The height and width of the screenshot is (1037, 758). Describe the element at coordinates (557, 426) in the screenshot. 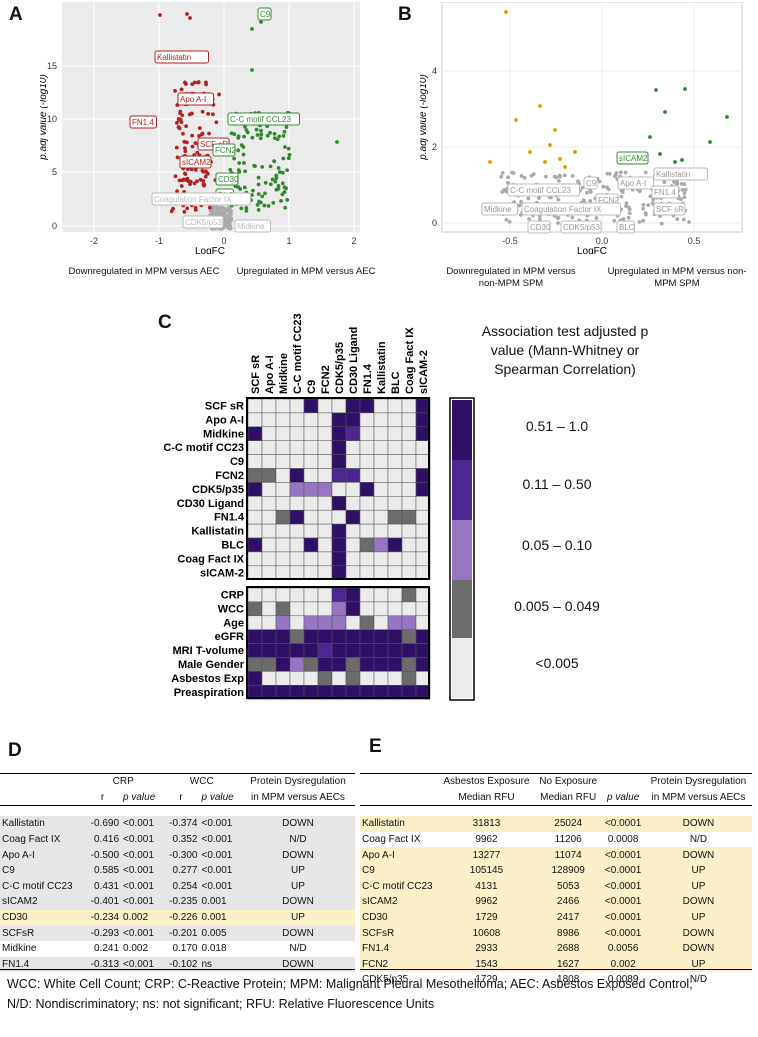

I see `legend-level: 0.51 – 1.0` at that location.